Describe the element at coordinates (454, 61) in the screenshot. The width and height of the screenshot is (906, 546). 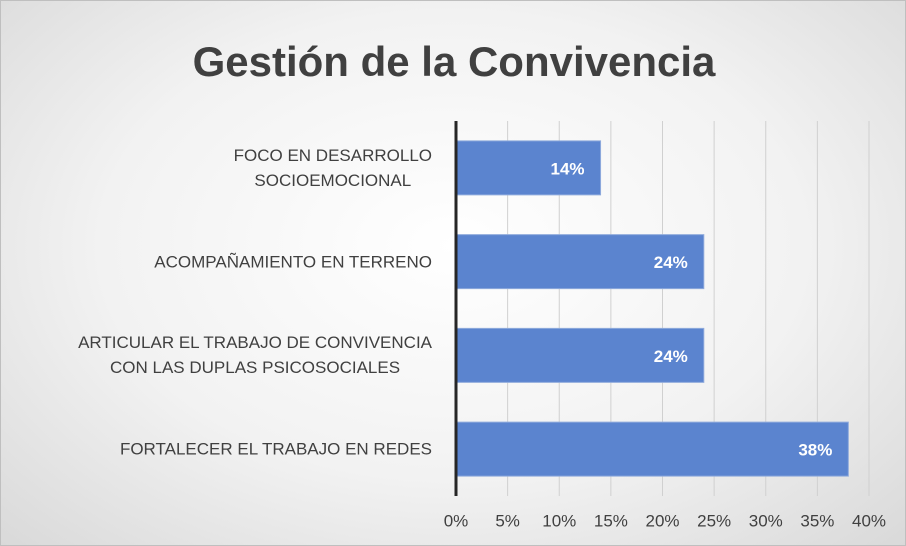
I see `chart-title: Gestión de la Convivencia` at that location.